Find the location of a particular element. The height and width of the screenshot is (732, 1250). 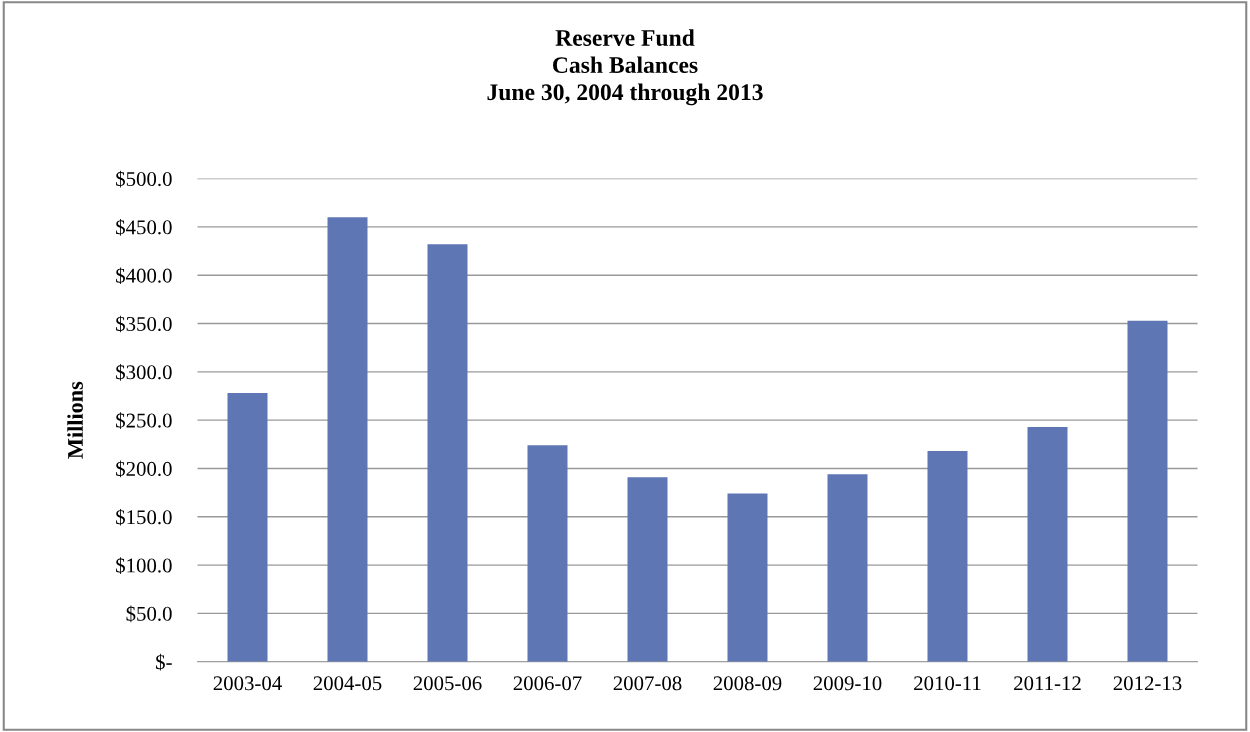

x-tick-label: 2003-04 is located at coordinates (247, 683).